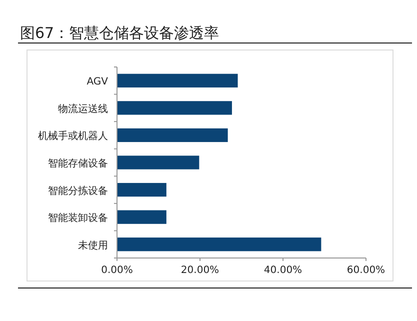 The height and width of the screenshot is (321, 417). I want to click on tick-label: 0.00%, so click(117, 270).